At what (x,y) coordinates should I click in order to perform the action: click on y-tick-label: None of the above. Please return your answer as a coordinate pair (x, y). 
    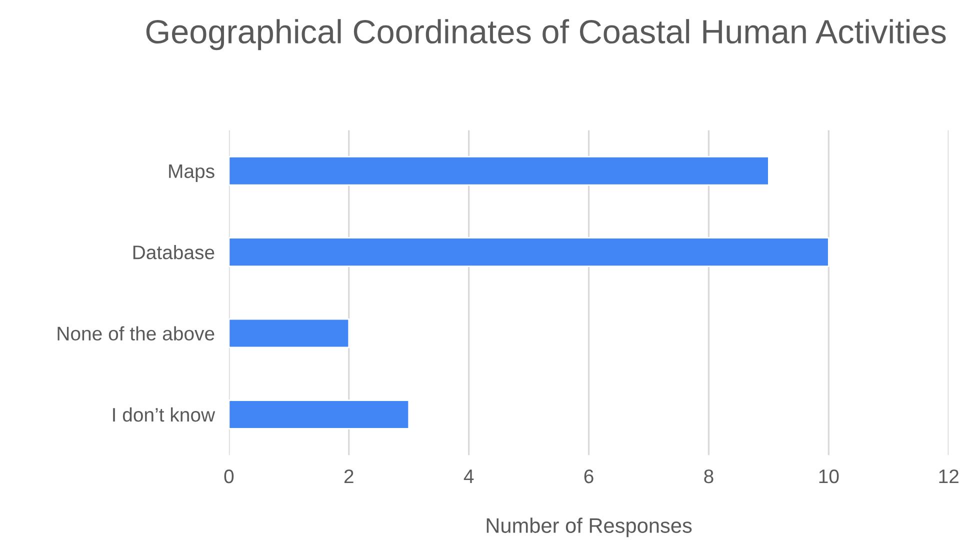
    Looking at the image, I should click on (136, 333).